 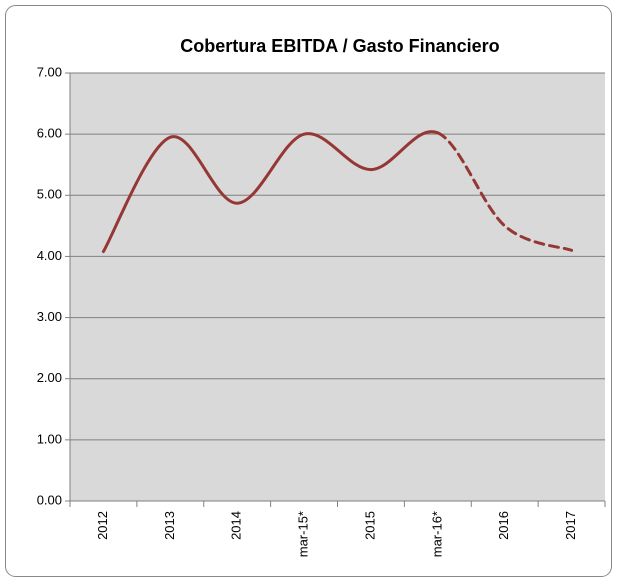 I want to click on x-tick-label: 2015, so click(x=369, y=525).